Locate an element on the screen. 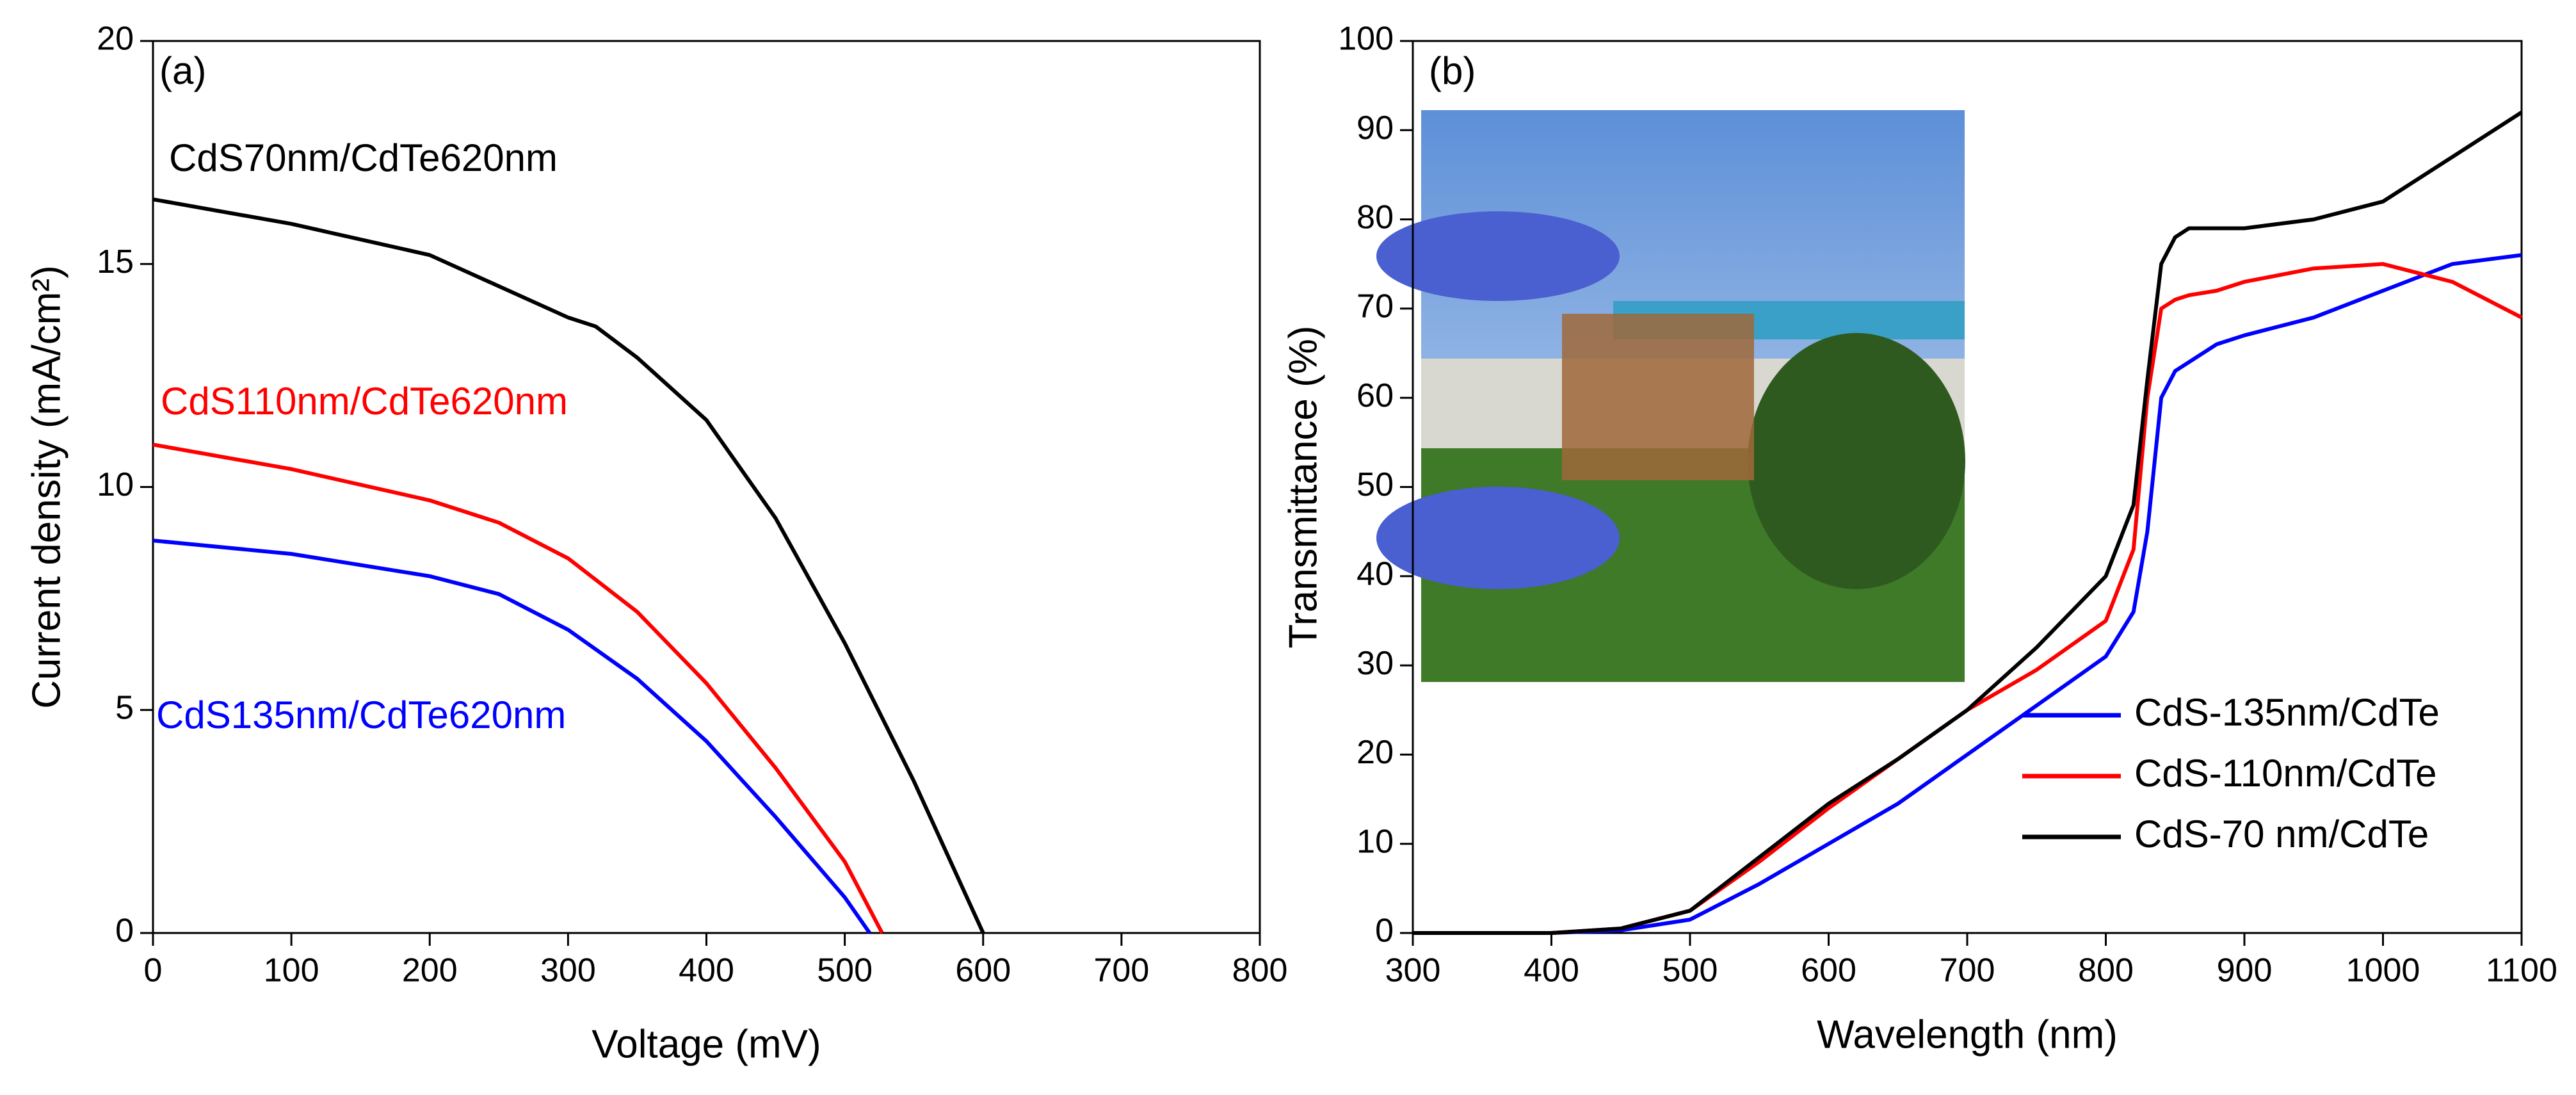 This screenshot has height=1095, width=2576. x-tick-label: 1000 is located at coordinates (2383, 970).